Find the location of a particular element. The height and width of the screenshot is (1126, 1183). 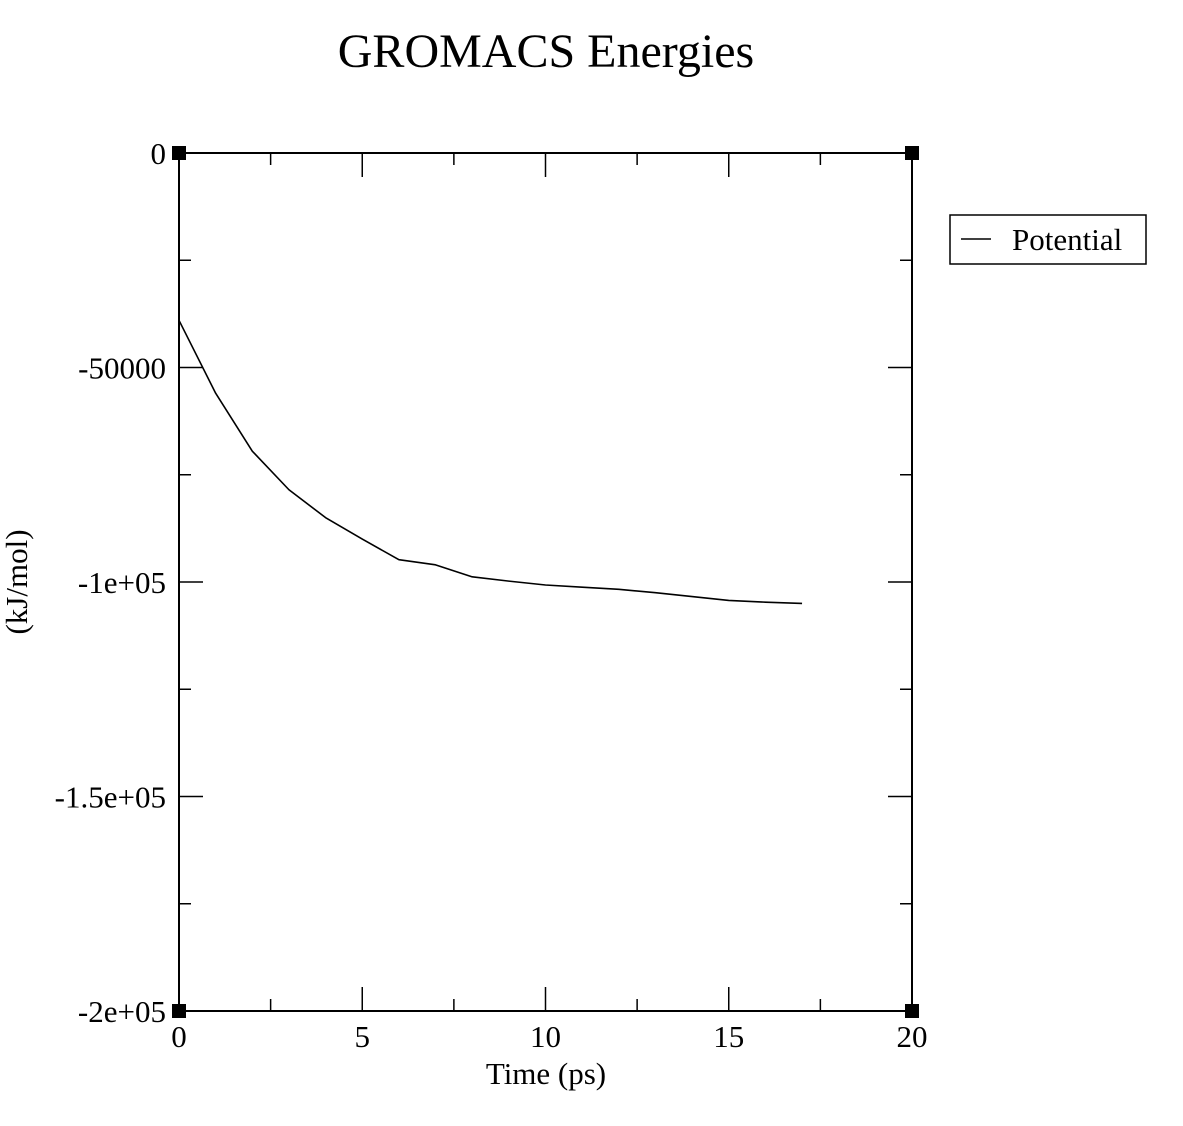

series-layer is located at coordinates (490, 462).